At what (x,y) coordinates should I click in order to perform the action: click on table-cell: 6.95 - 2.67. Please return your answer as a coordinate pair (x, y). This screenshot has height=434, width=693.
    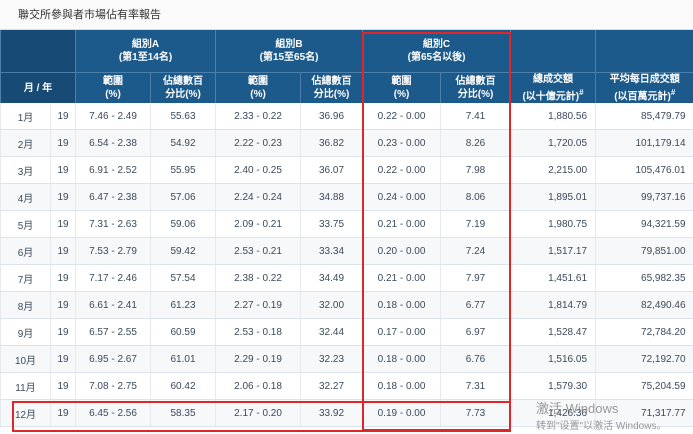
    Looking at the image, I should click on (113, 359).